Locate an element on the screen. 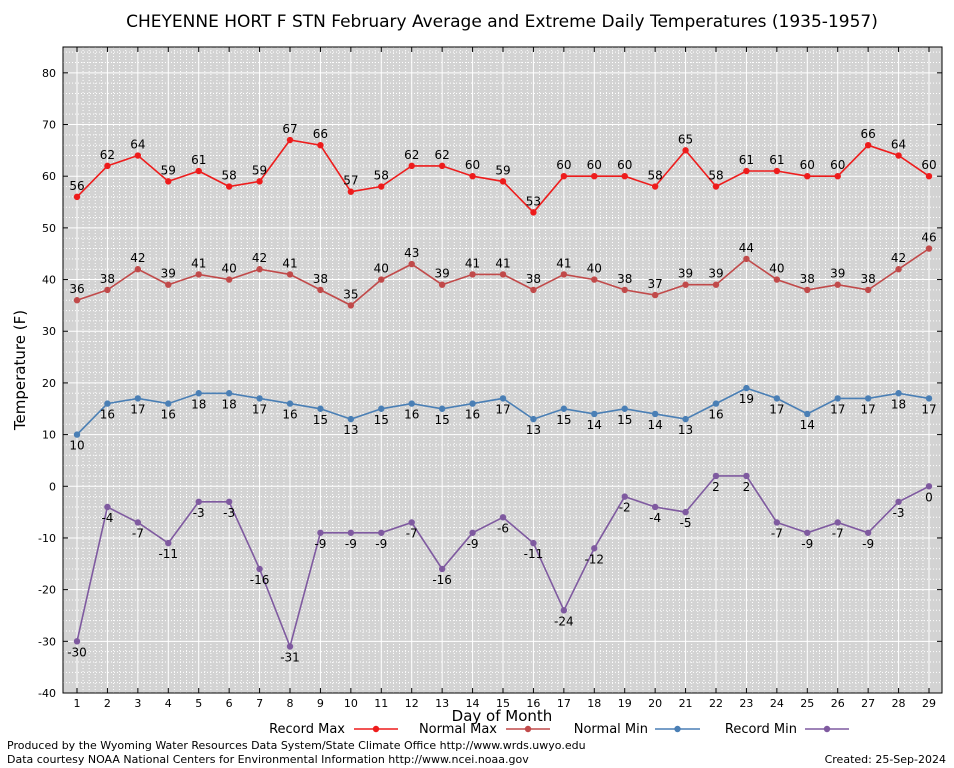 The width and height of the screenshot is (954, 768). x-tick-label: 16 is located at coordinates (533, 703).